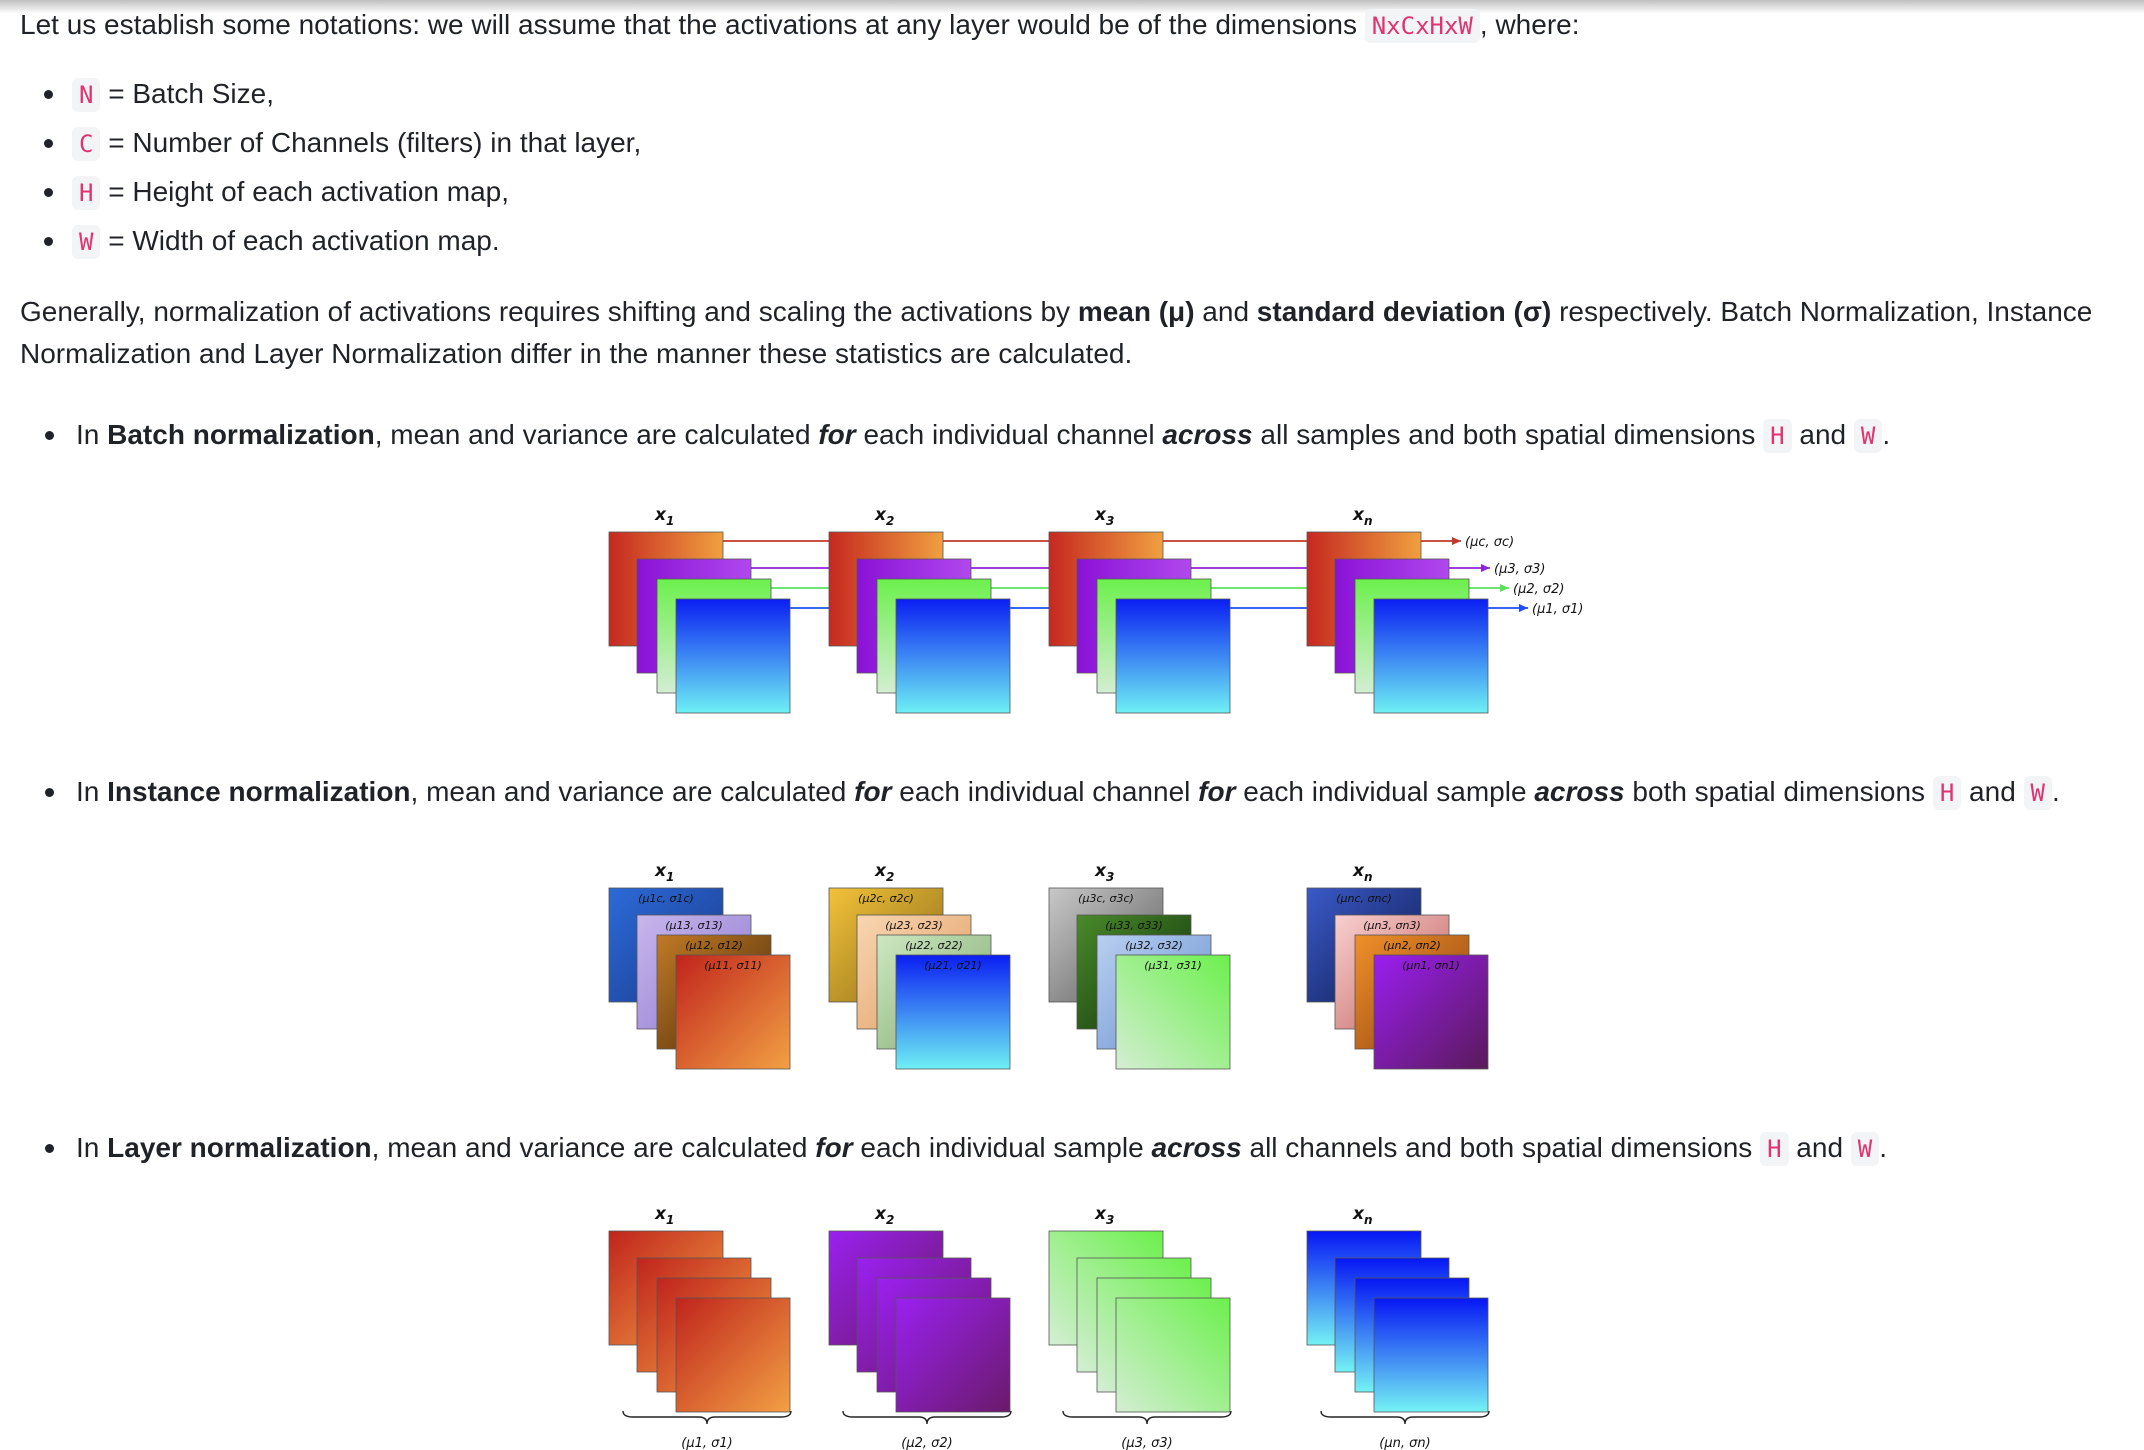 The width and height of the screenshot is (2144, 1450). Describe the element at coordinates (890, 877) in the screenshot. I see `sample-label-index: 2` at that location.